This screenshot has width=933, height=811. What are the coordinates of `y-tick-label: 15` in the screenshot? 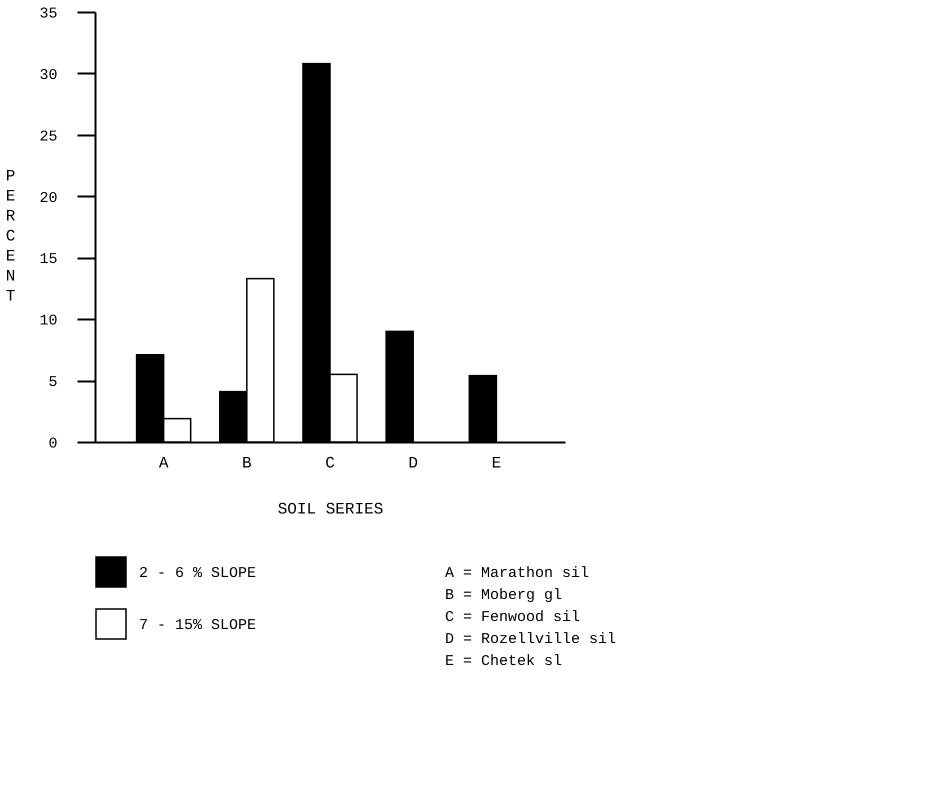 It's located at (48, 259).